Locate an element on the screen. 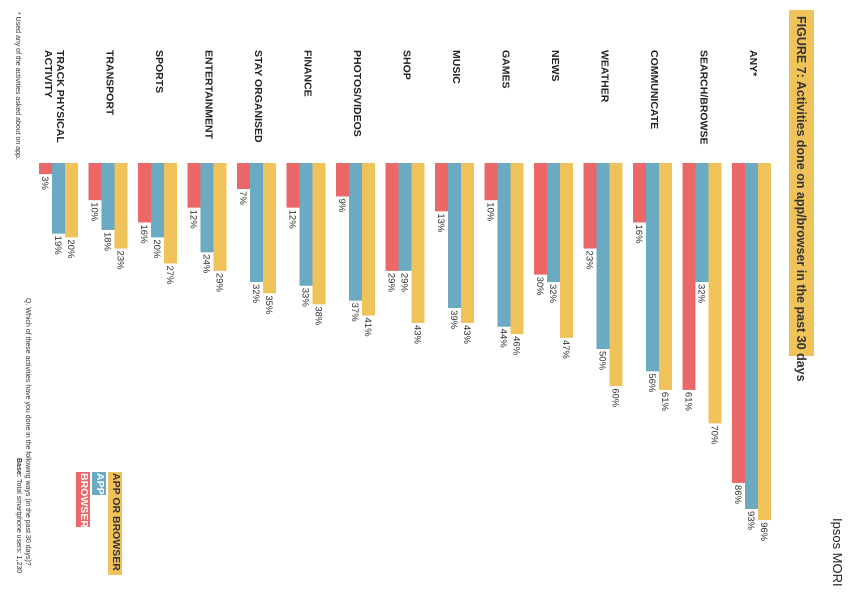 Image resolution: width=850 pixels, height=615 pixels. category-label: COMMUNICATE is located at coordinates (654, 89).